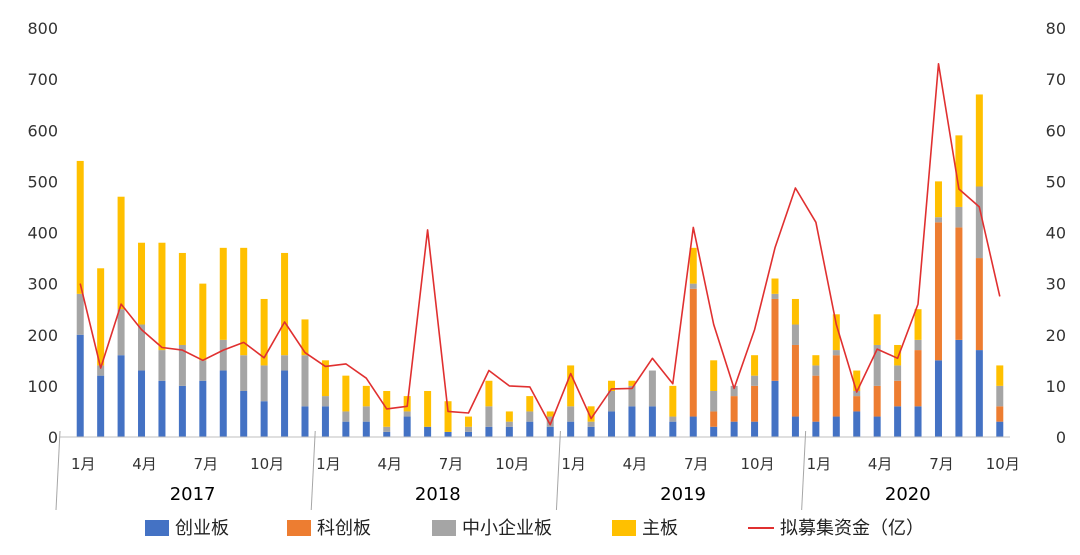  I want to click on right-y-tick-label: 0, so click(1061, 437).